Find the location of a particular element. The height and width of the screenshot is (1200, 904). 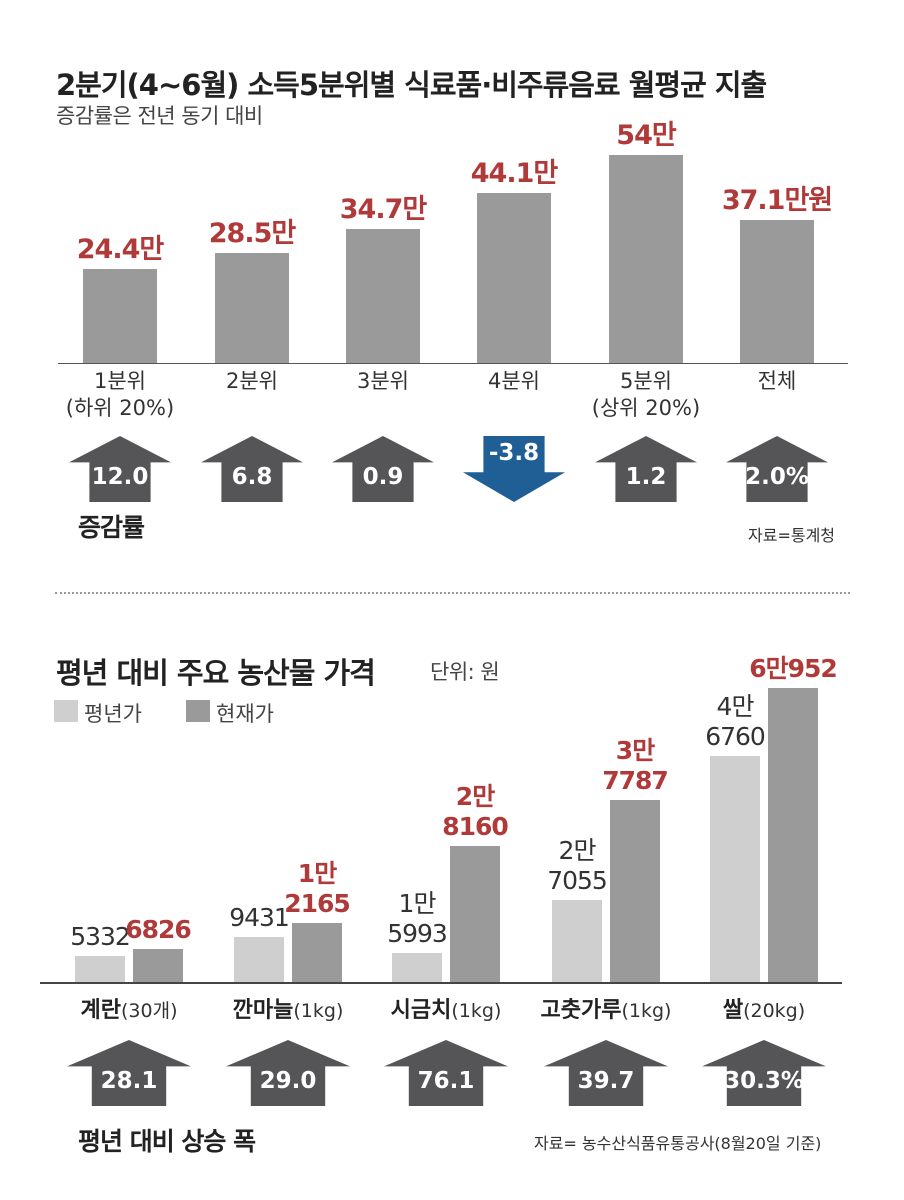

chart1-value-label: 28.5만 is located at coordinates (252, 234).